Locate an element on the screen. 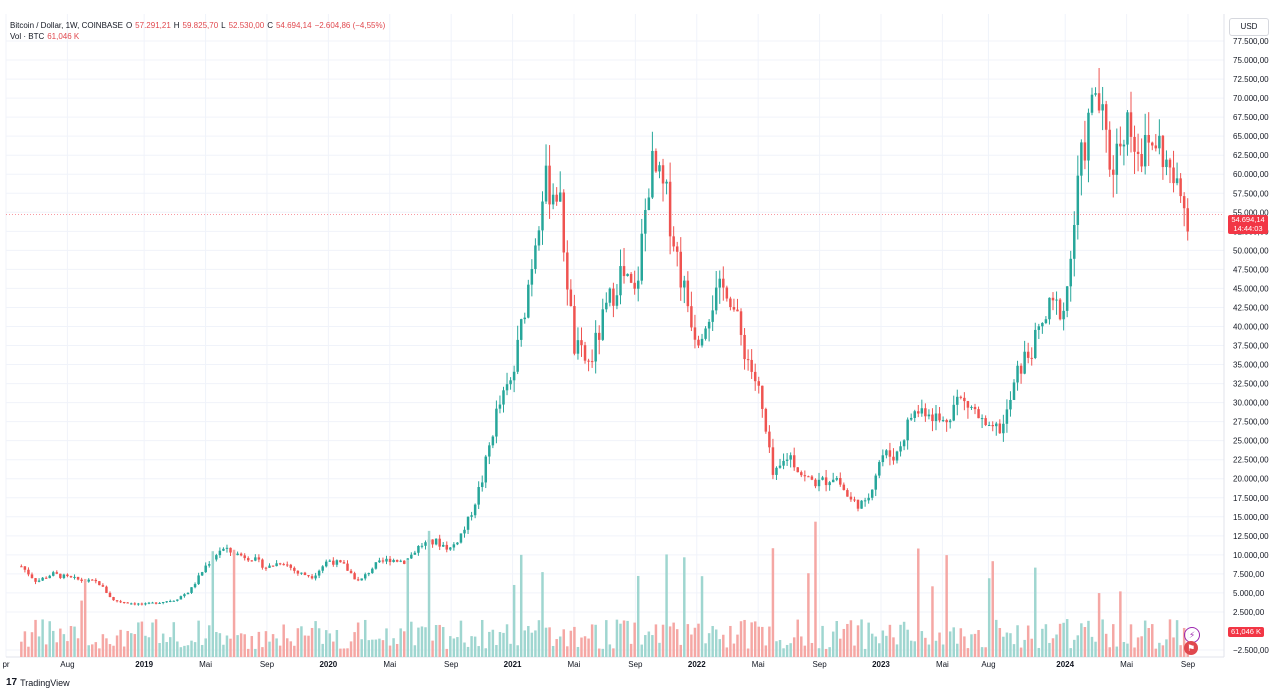 Image resolution: width=1280 pixels, height=693 pixels. y-tick-label: 60.000,00 is located at coordinates (1251, 174).